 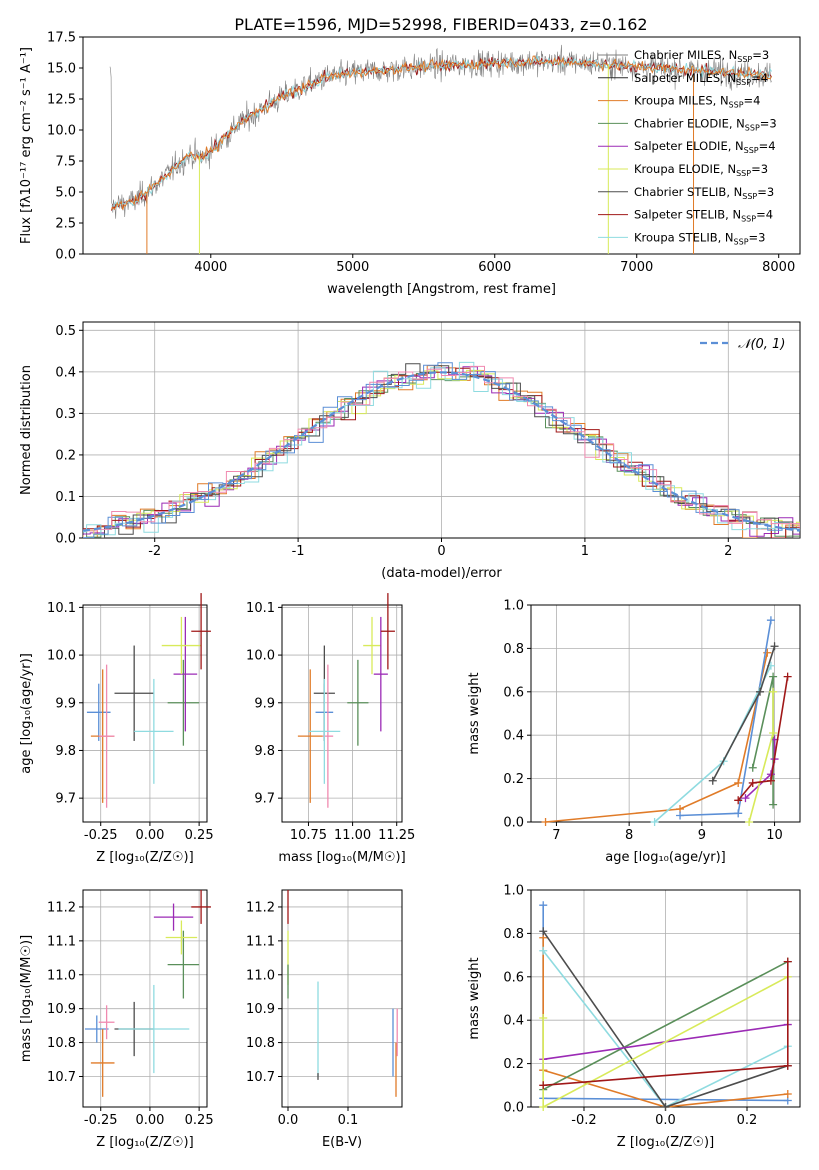 I want to click on x-tick-label: 6000, so click(x=494, y=267).